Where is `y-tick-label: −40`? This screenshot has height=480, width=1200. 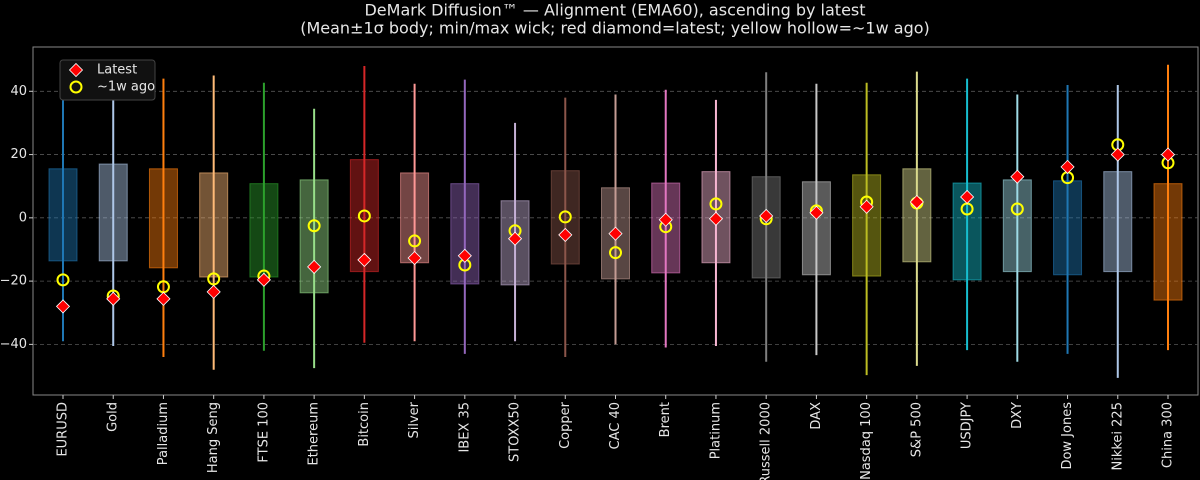
y-tick-label: −40 is located at coordinates (13, 344).